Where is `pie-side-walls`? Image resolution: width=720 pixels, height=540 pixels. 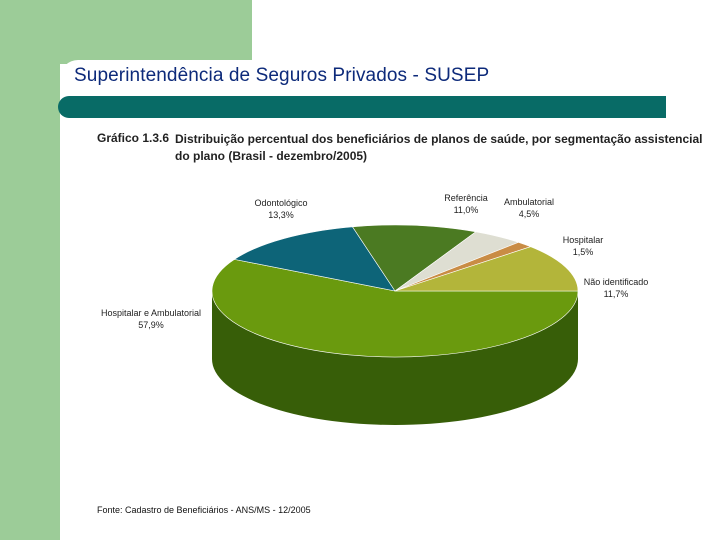 pie-side-walls is located at coordinates (395, 358).